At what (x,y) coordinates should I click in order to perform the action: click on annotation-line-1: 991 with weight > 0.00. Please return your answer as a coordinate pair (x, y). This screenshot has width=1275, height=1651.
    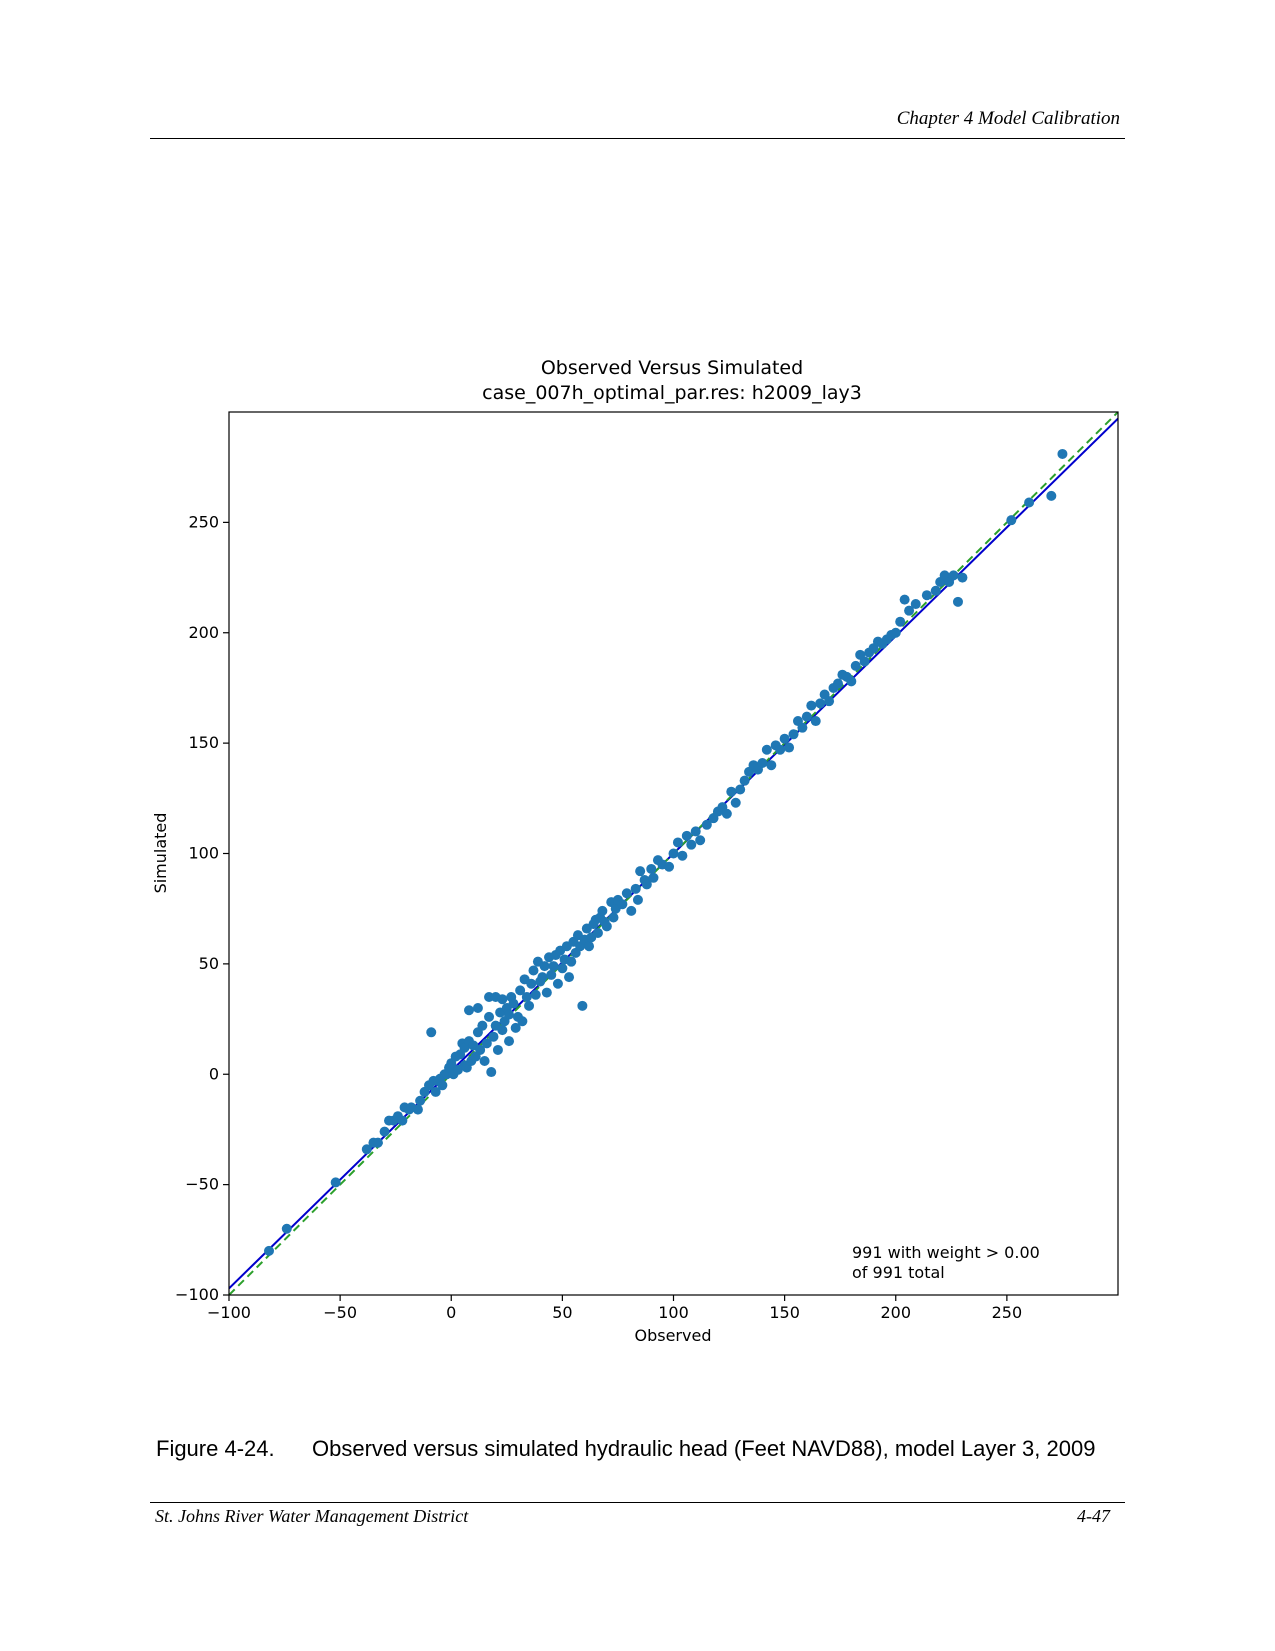
    Looking at the image, I should click on (946, 1252).